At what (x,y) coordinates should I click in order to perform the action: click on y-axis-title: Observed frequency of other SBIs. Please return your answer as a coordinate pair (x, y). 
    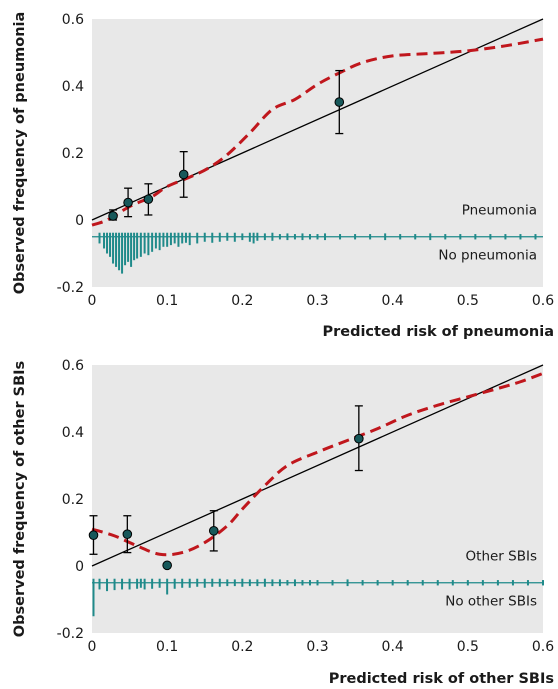
    Looking at the image, I should click on (20, 499).